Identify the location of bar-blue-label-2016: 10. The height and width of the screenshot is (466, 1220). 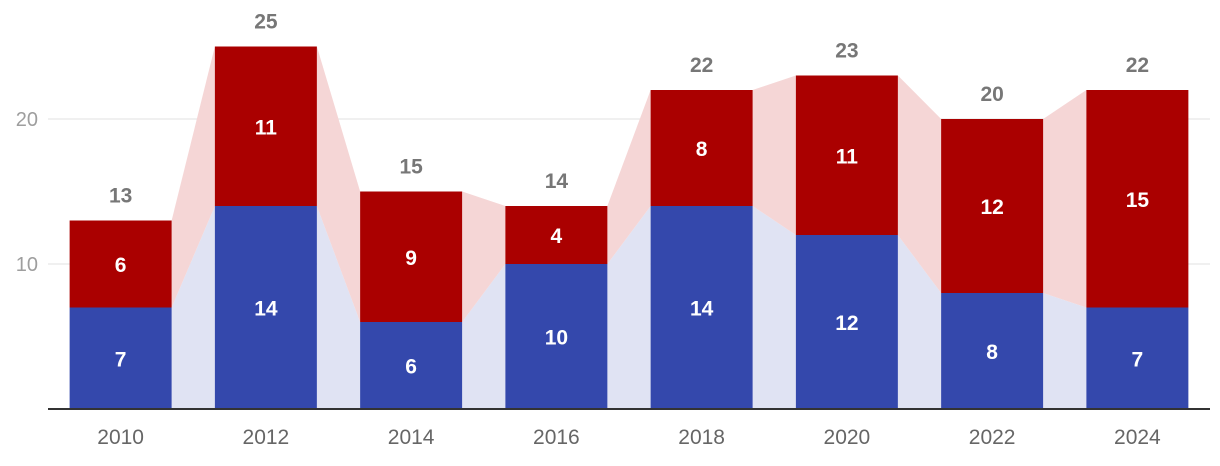
(556, 338).